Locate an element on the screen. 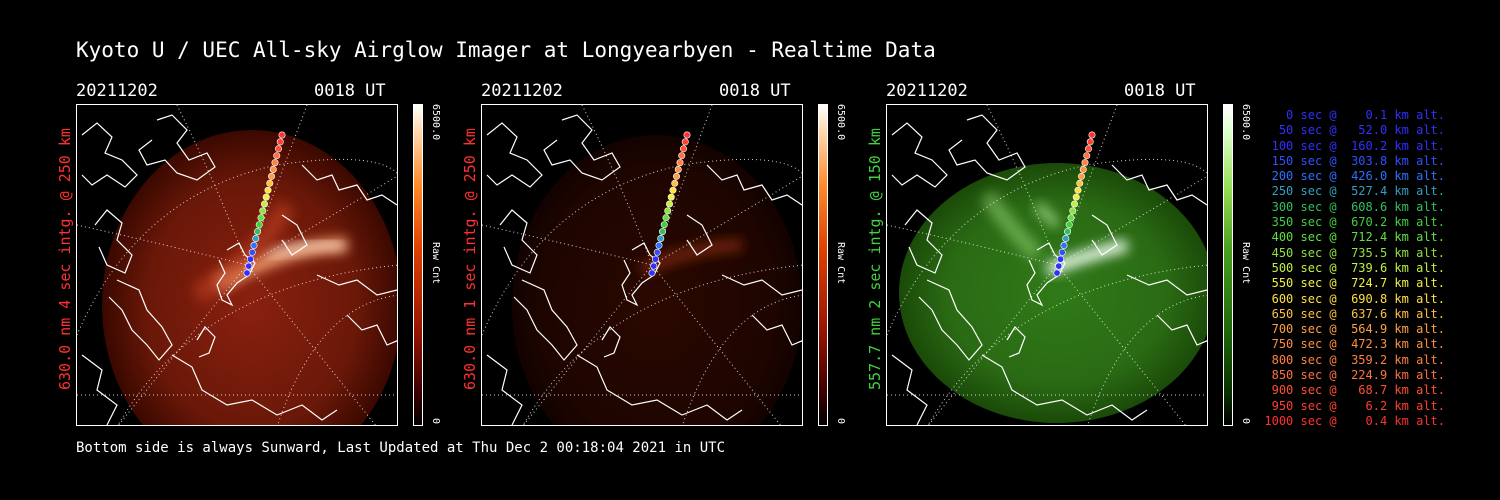 The width and height of the screenshot is (1500, 500). panel-1-ylabel: 630.0 nm 4 sec intg. @ 250 km is located at coordinates (65, 259).